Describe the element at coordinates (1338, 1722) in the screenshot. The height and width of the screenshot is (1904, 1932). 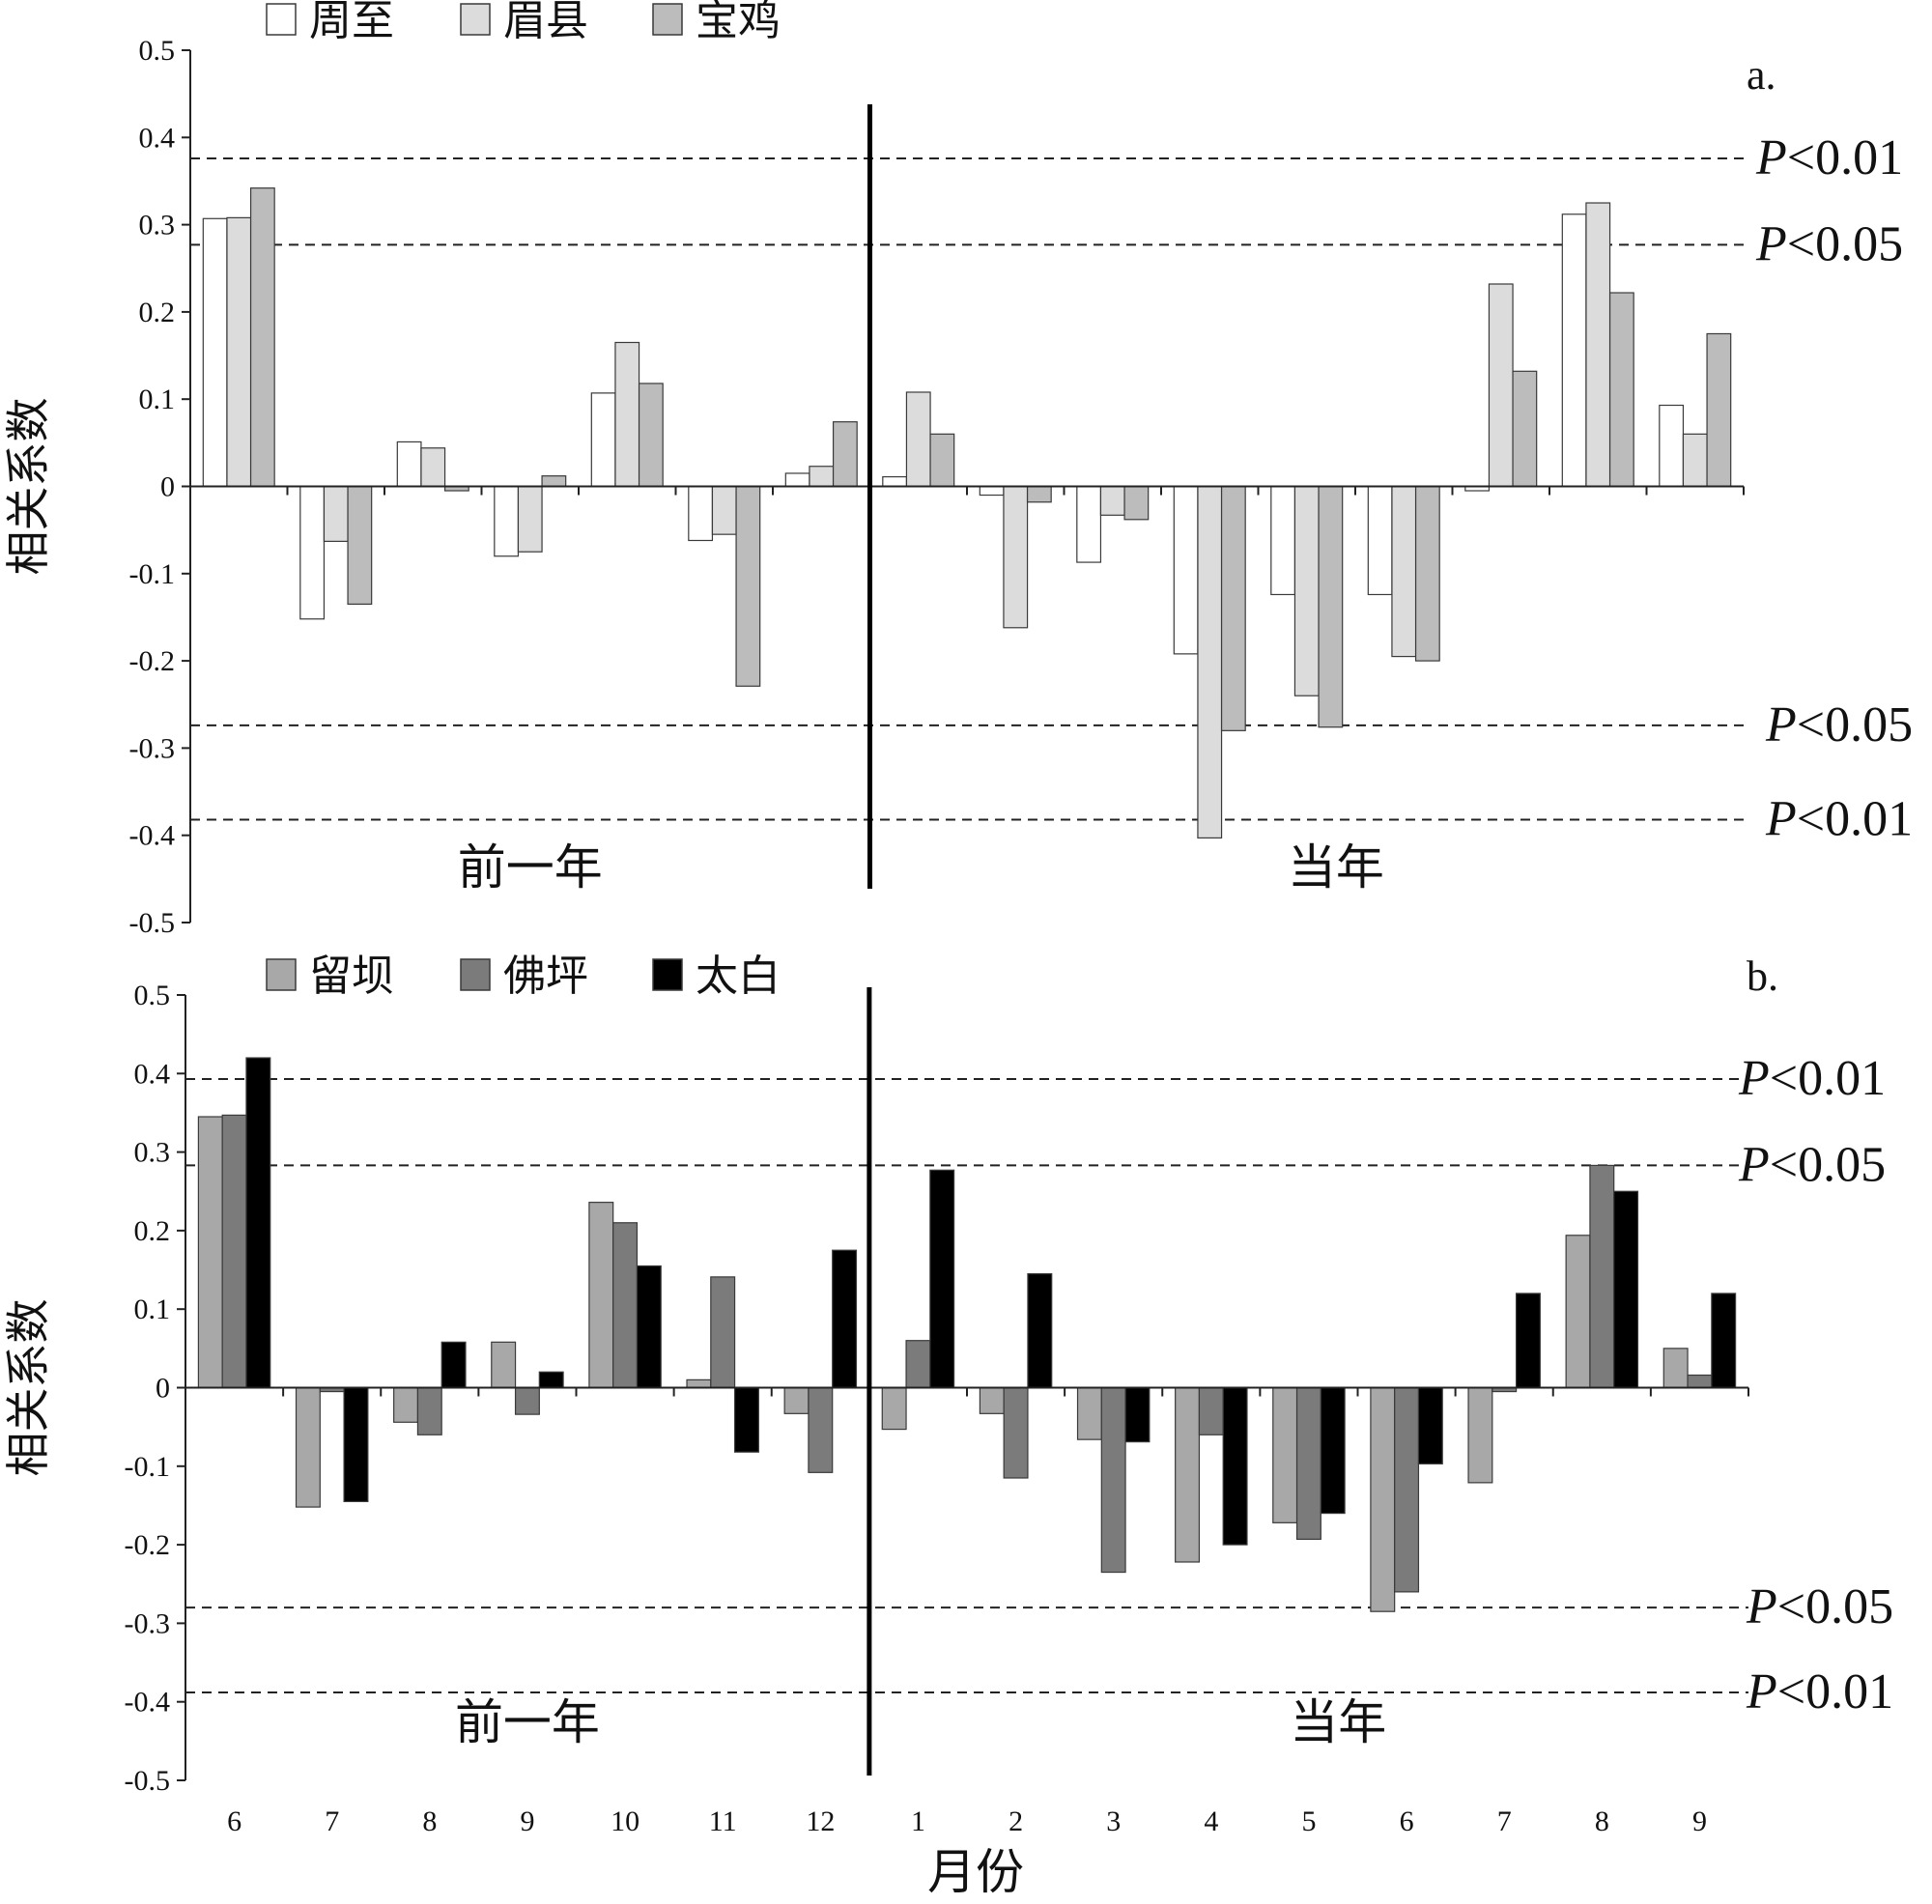
I see `section-label-current-year: 当年` at that location.